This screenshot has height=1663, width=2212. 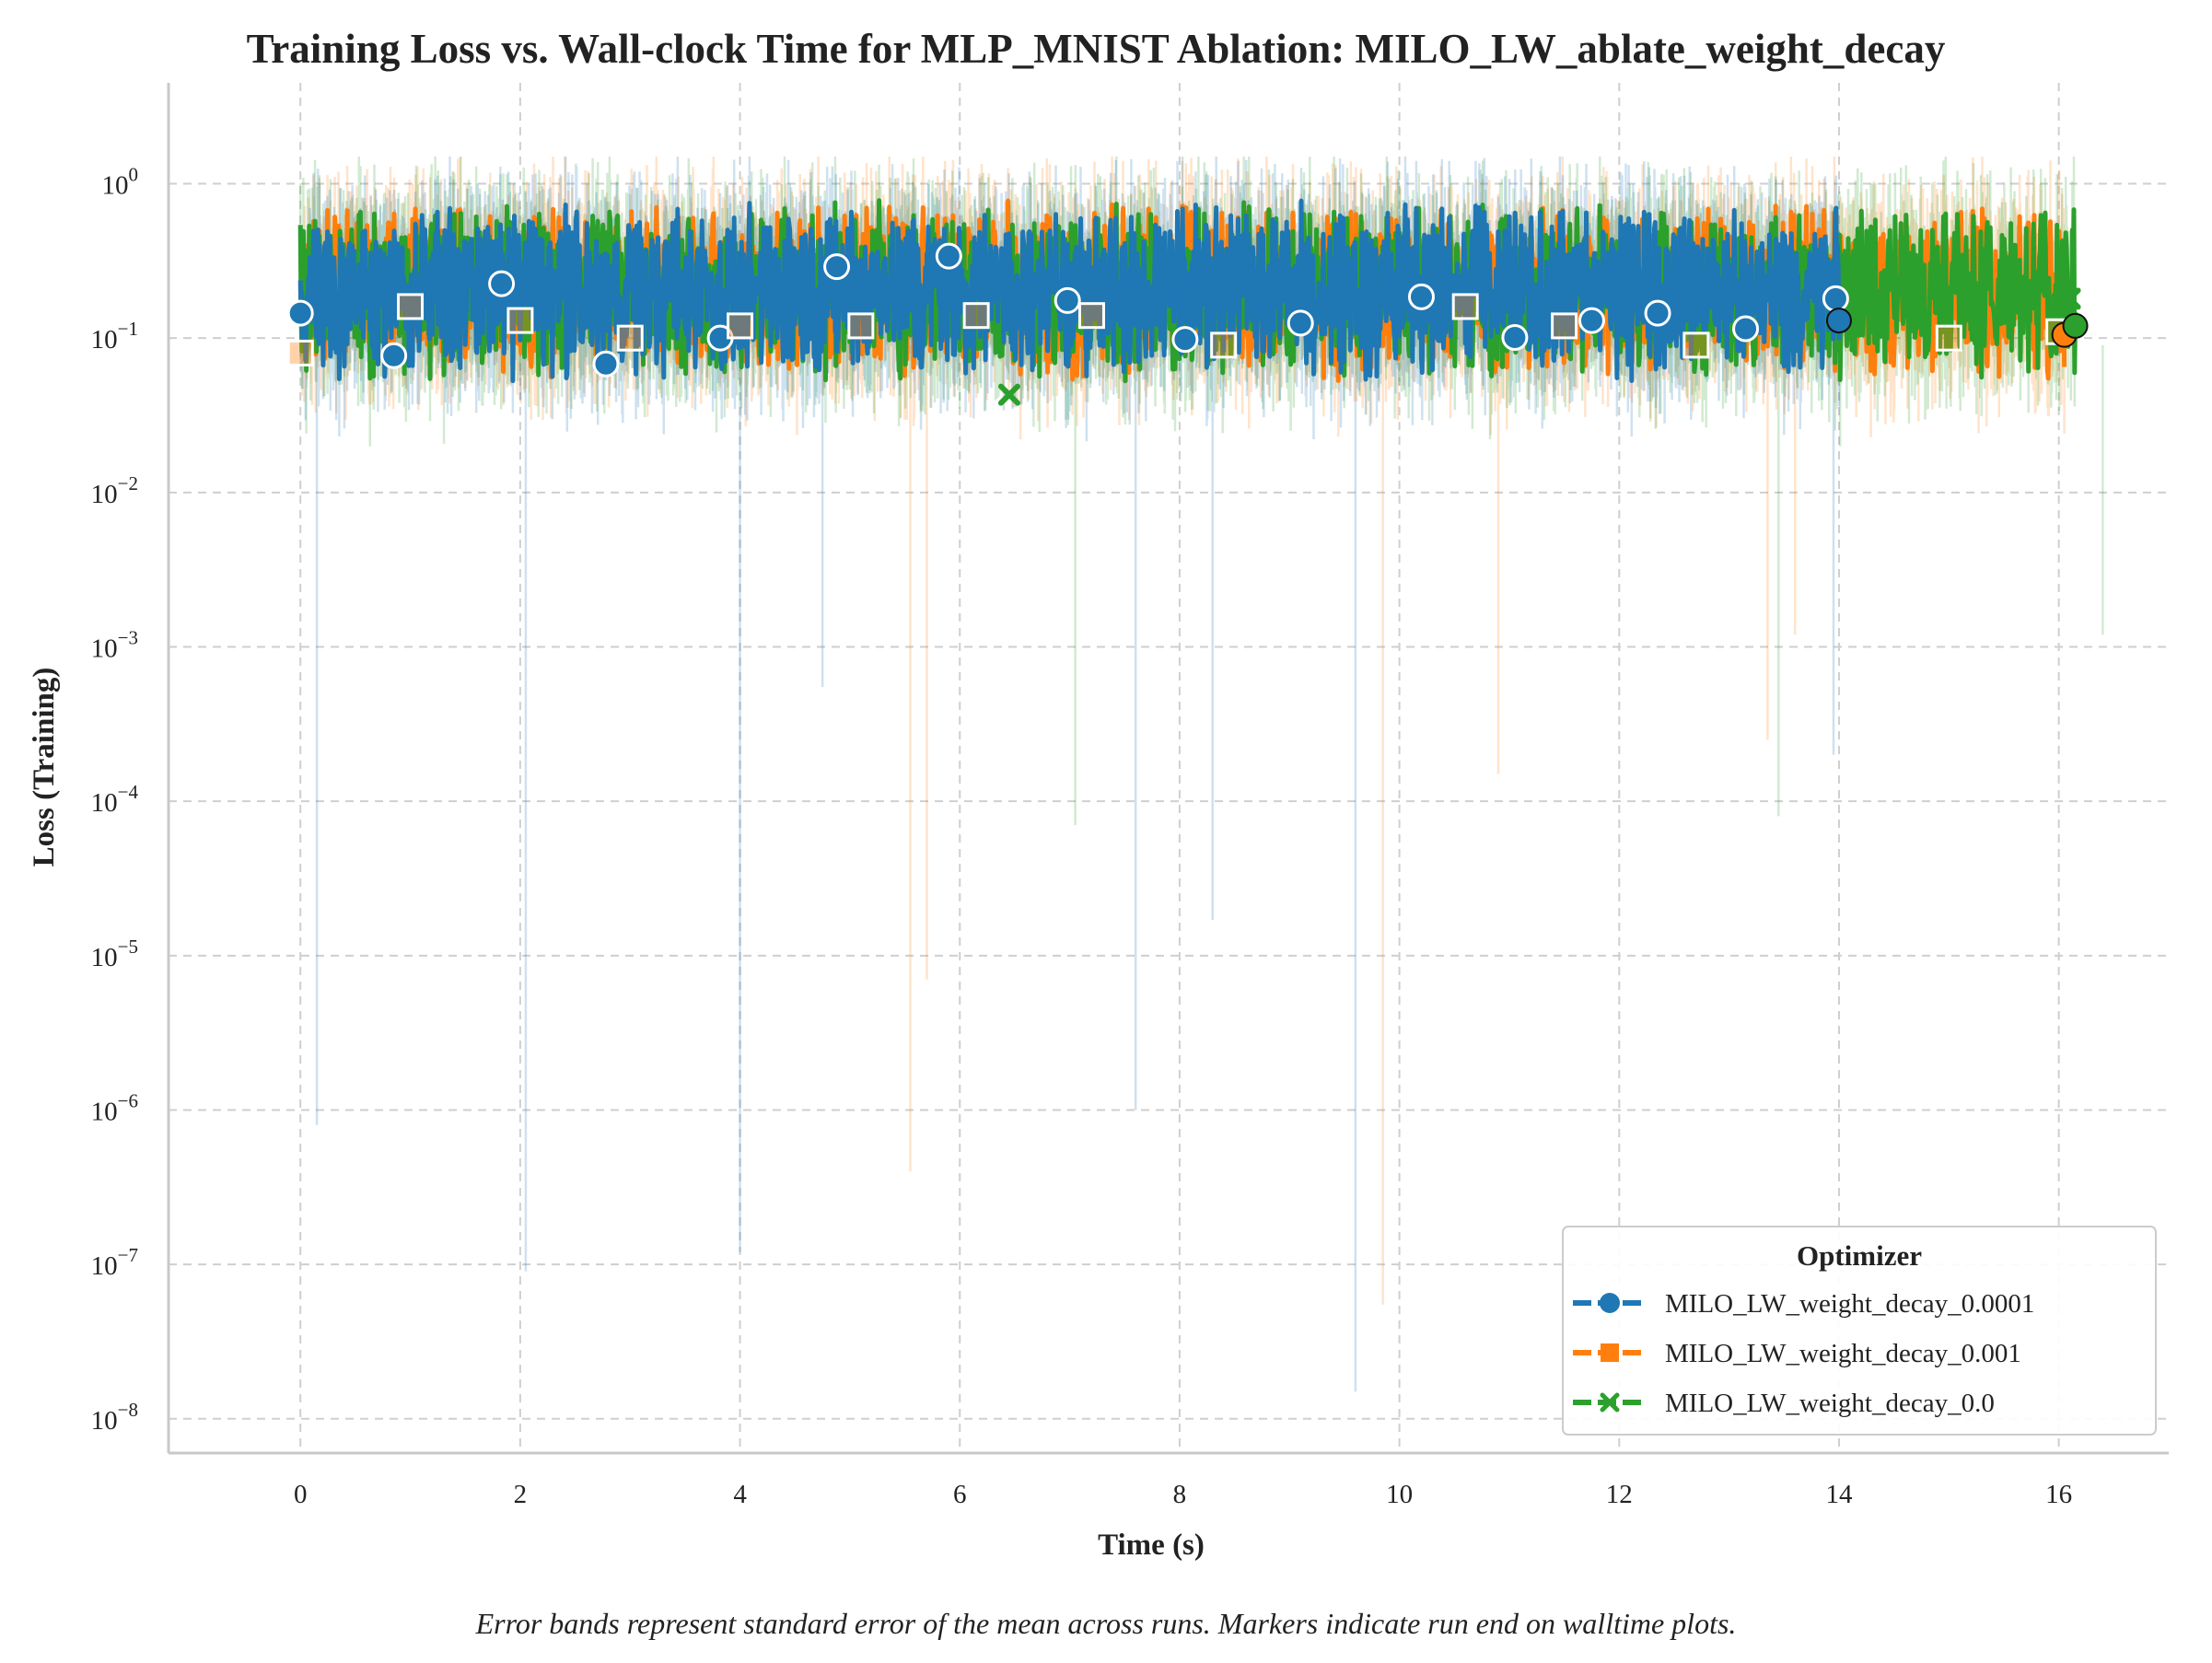 What do you see at coordinates (1830, 1403) in the screenshot?
I see `legend-label: MILO_LW_weight_decay_0.0` at bounding box center [1830, 1403].